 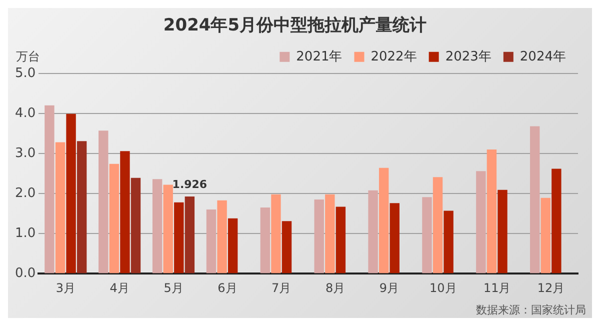 I want to click on legend-label: 2021年, so click(x=319, y=56).